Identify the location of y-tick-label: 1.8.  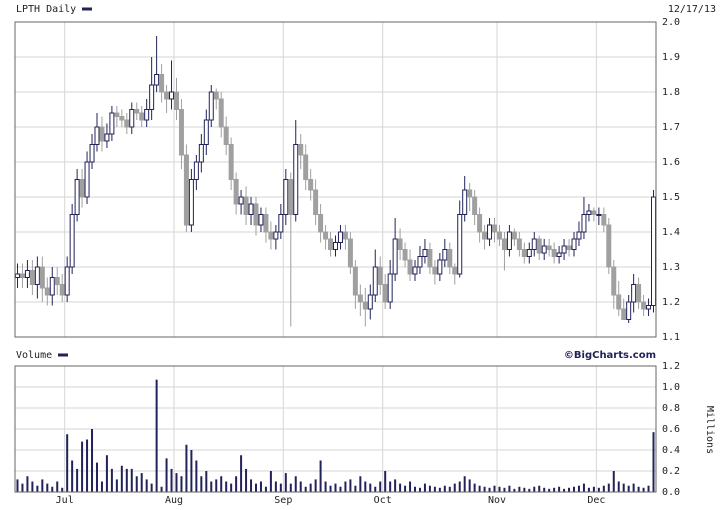
(671, 92).